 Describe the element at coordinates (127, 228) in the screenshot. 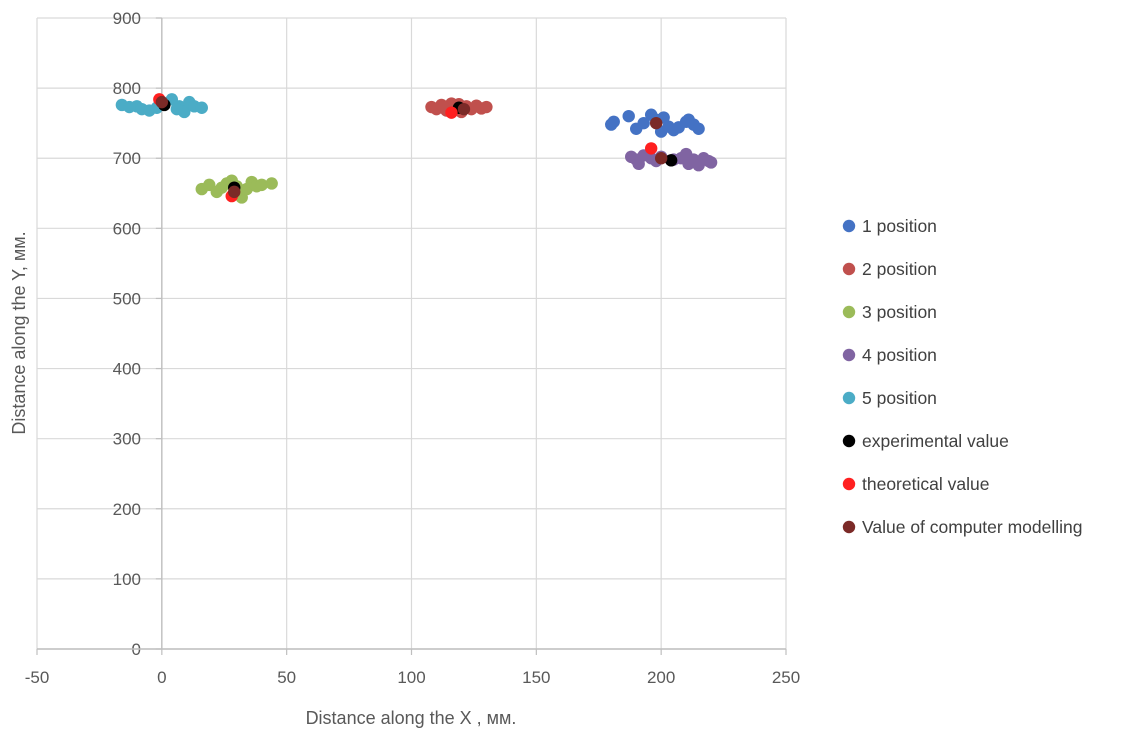

I see `y-tick-label: 600` at that location.